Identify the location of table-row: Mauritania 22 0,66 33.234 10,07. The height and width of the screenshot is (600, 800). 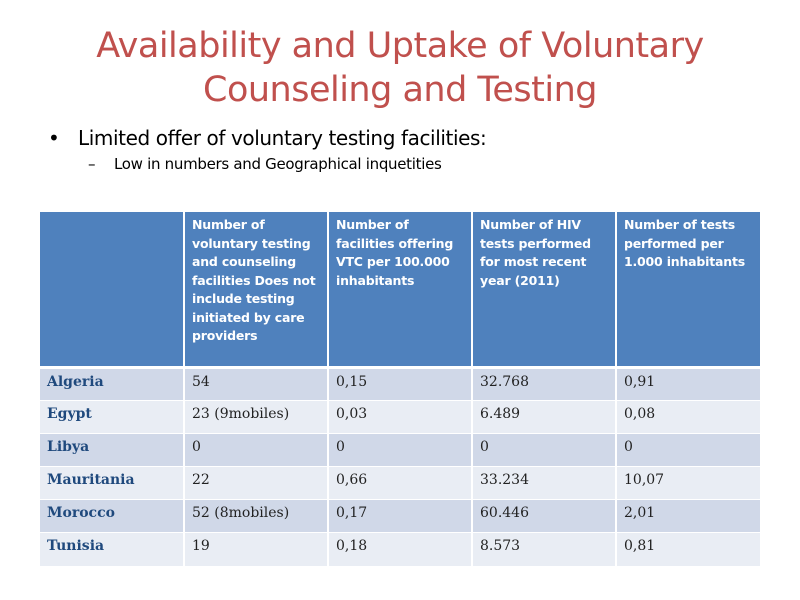
(400, 483).